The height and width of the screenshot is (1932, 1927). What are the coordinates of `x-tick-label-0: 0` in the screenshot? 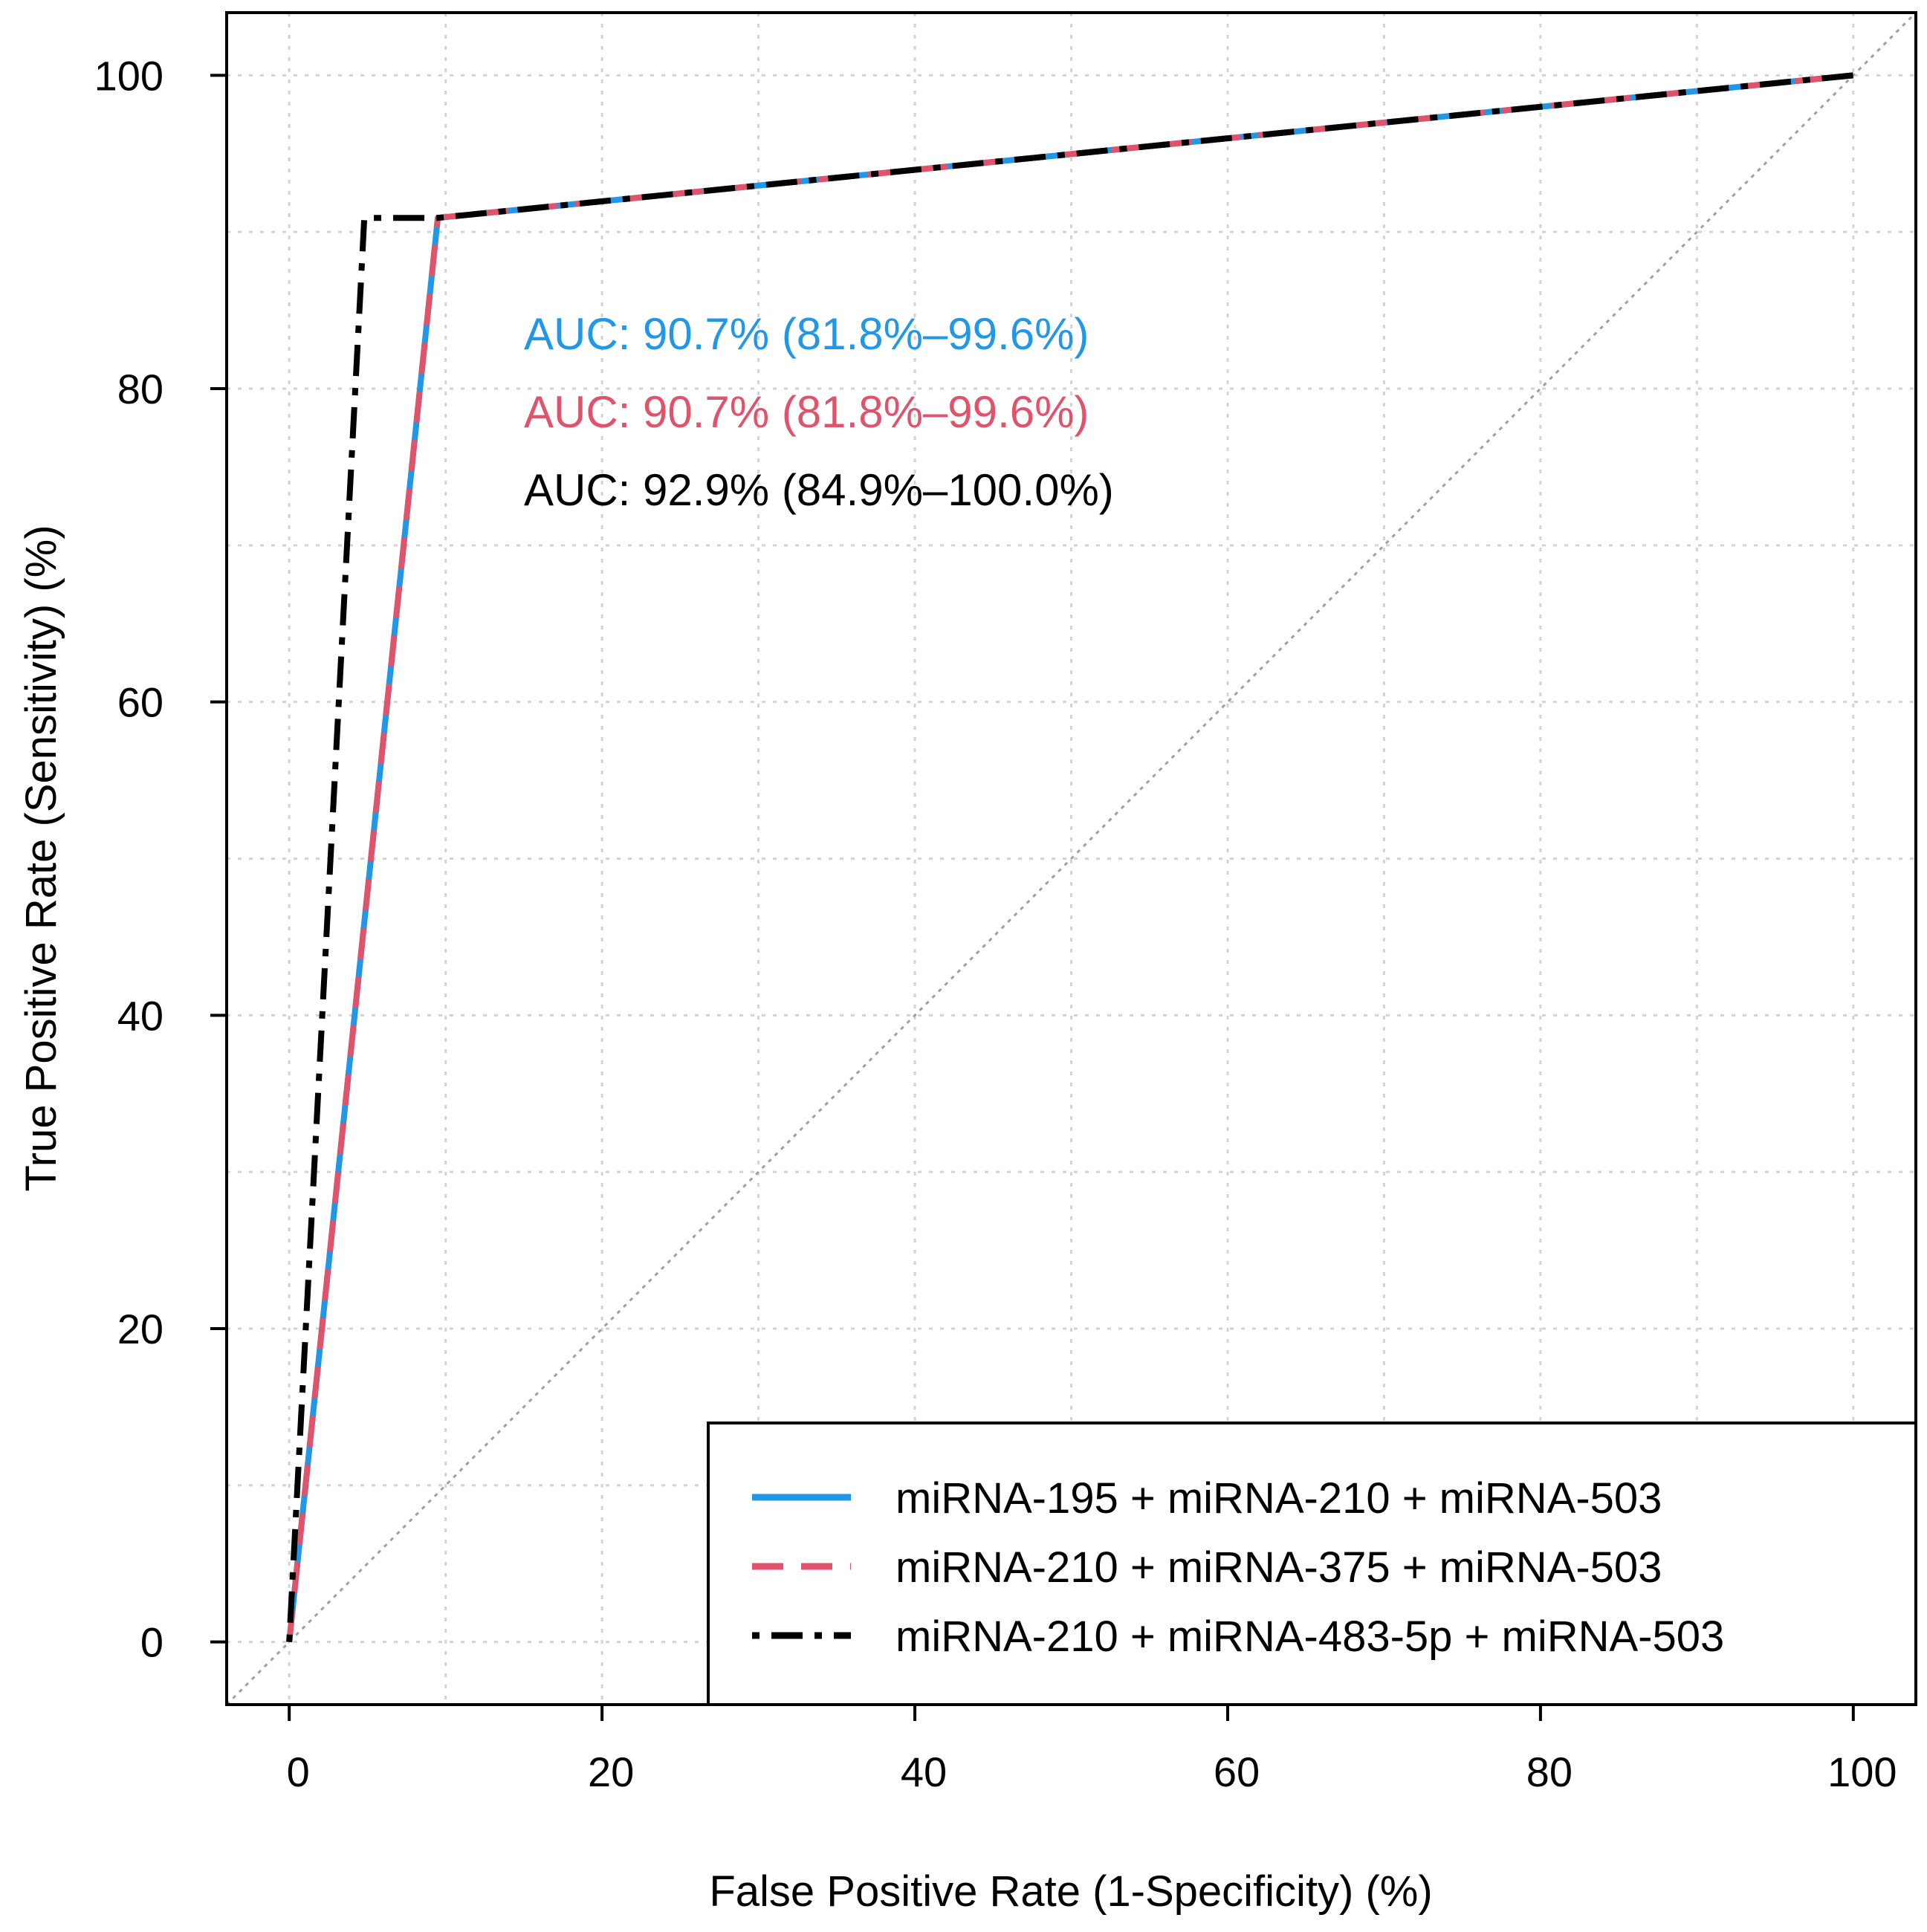 It's located at (298, 1771).